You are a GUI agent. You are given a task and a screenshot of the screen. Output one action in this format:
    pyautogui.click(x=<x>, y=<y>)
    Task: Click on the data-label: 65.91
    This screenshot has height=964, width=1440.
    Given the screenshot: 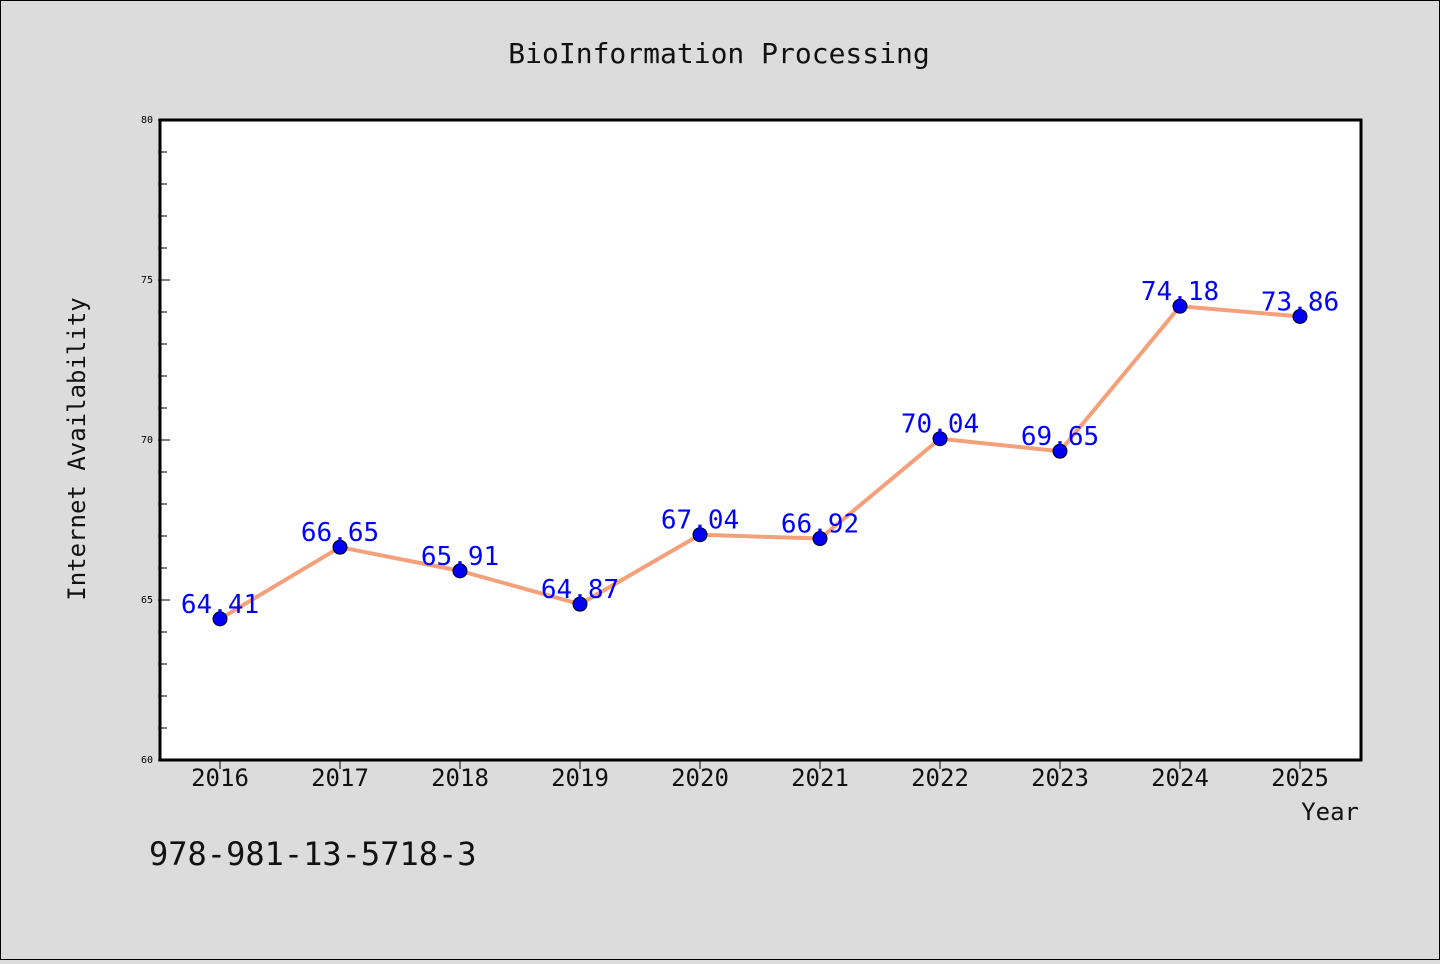 What is the action you would take?
    pyautogui.click(x=460, y=557)
    